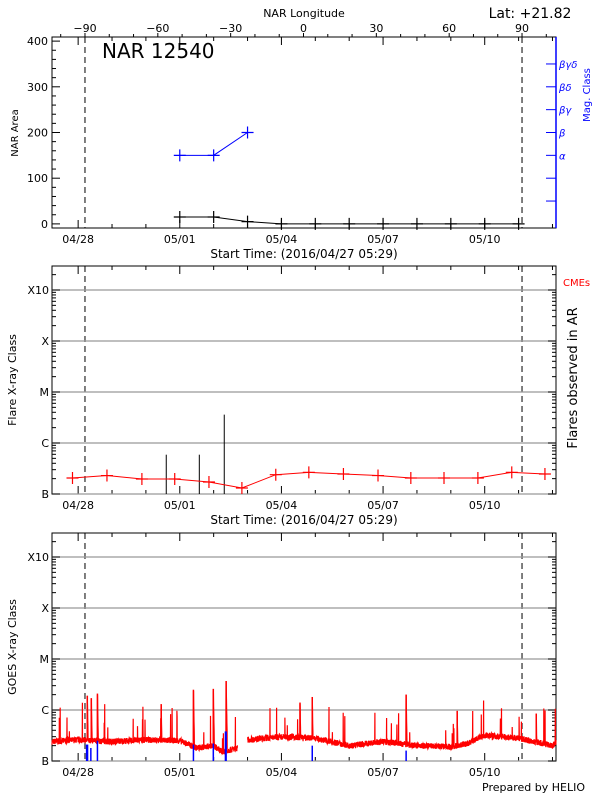  I want to click on panel3-x-tick-label: 05/10, so click(485, 772).